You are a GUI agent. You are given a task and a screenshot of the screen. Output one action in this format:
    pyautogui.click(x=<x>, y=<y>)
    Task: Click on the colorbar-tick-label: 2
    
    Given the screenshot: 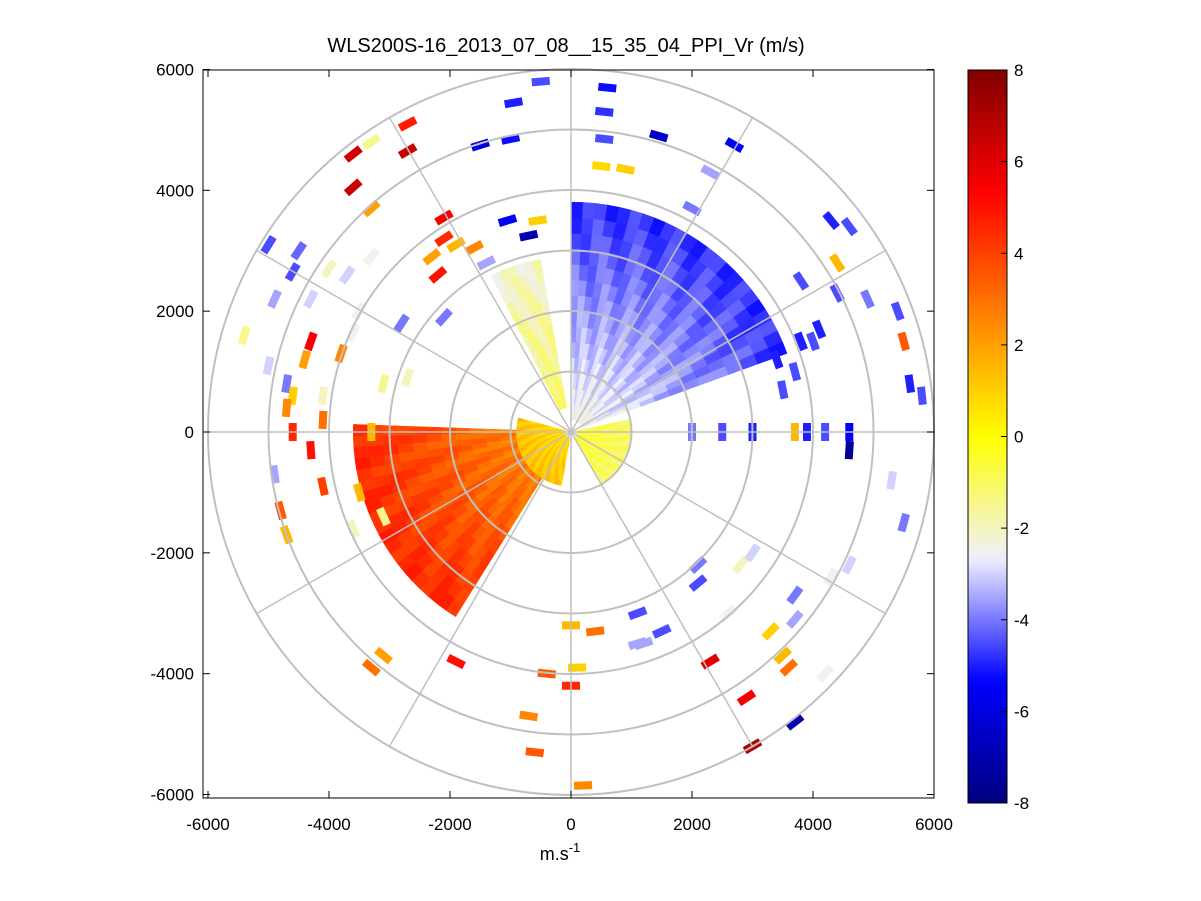 What is the action you would take?
    pyautogui.click(x=1018, y=345)
    